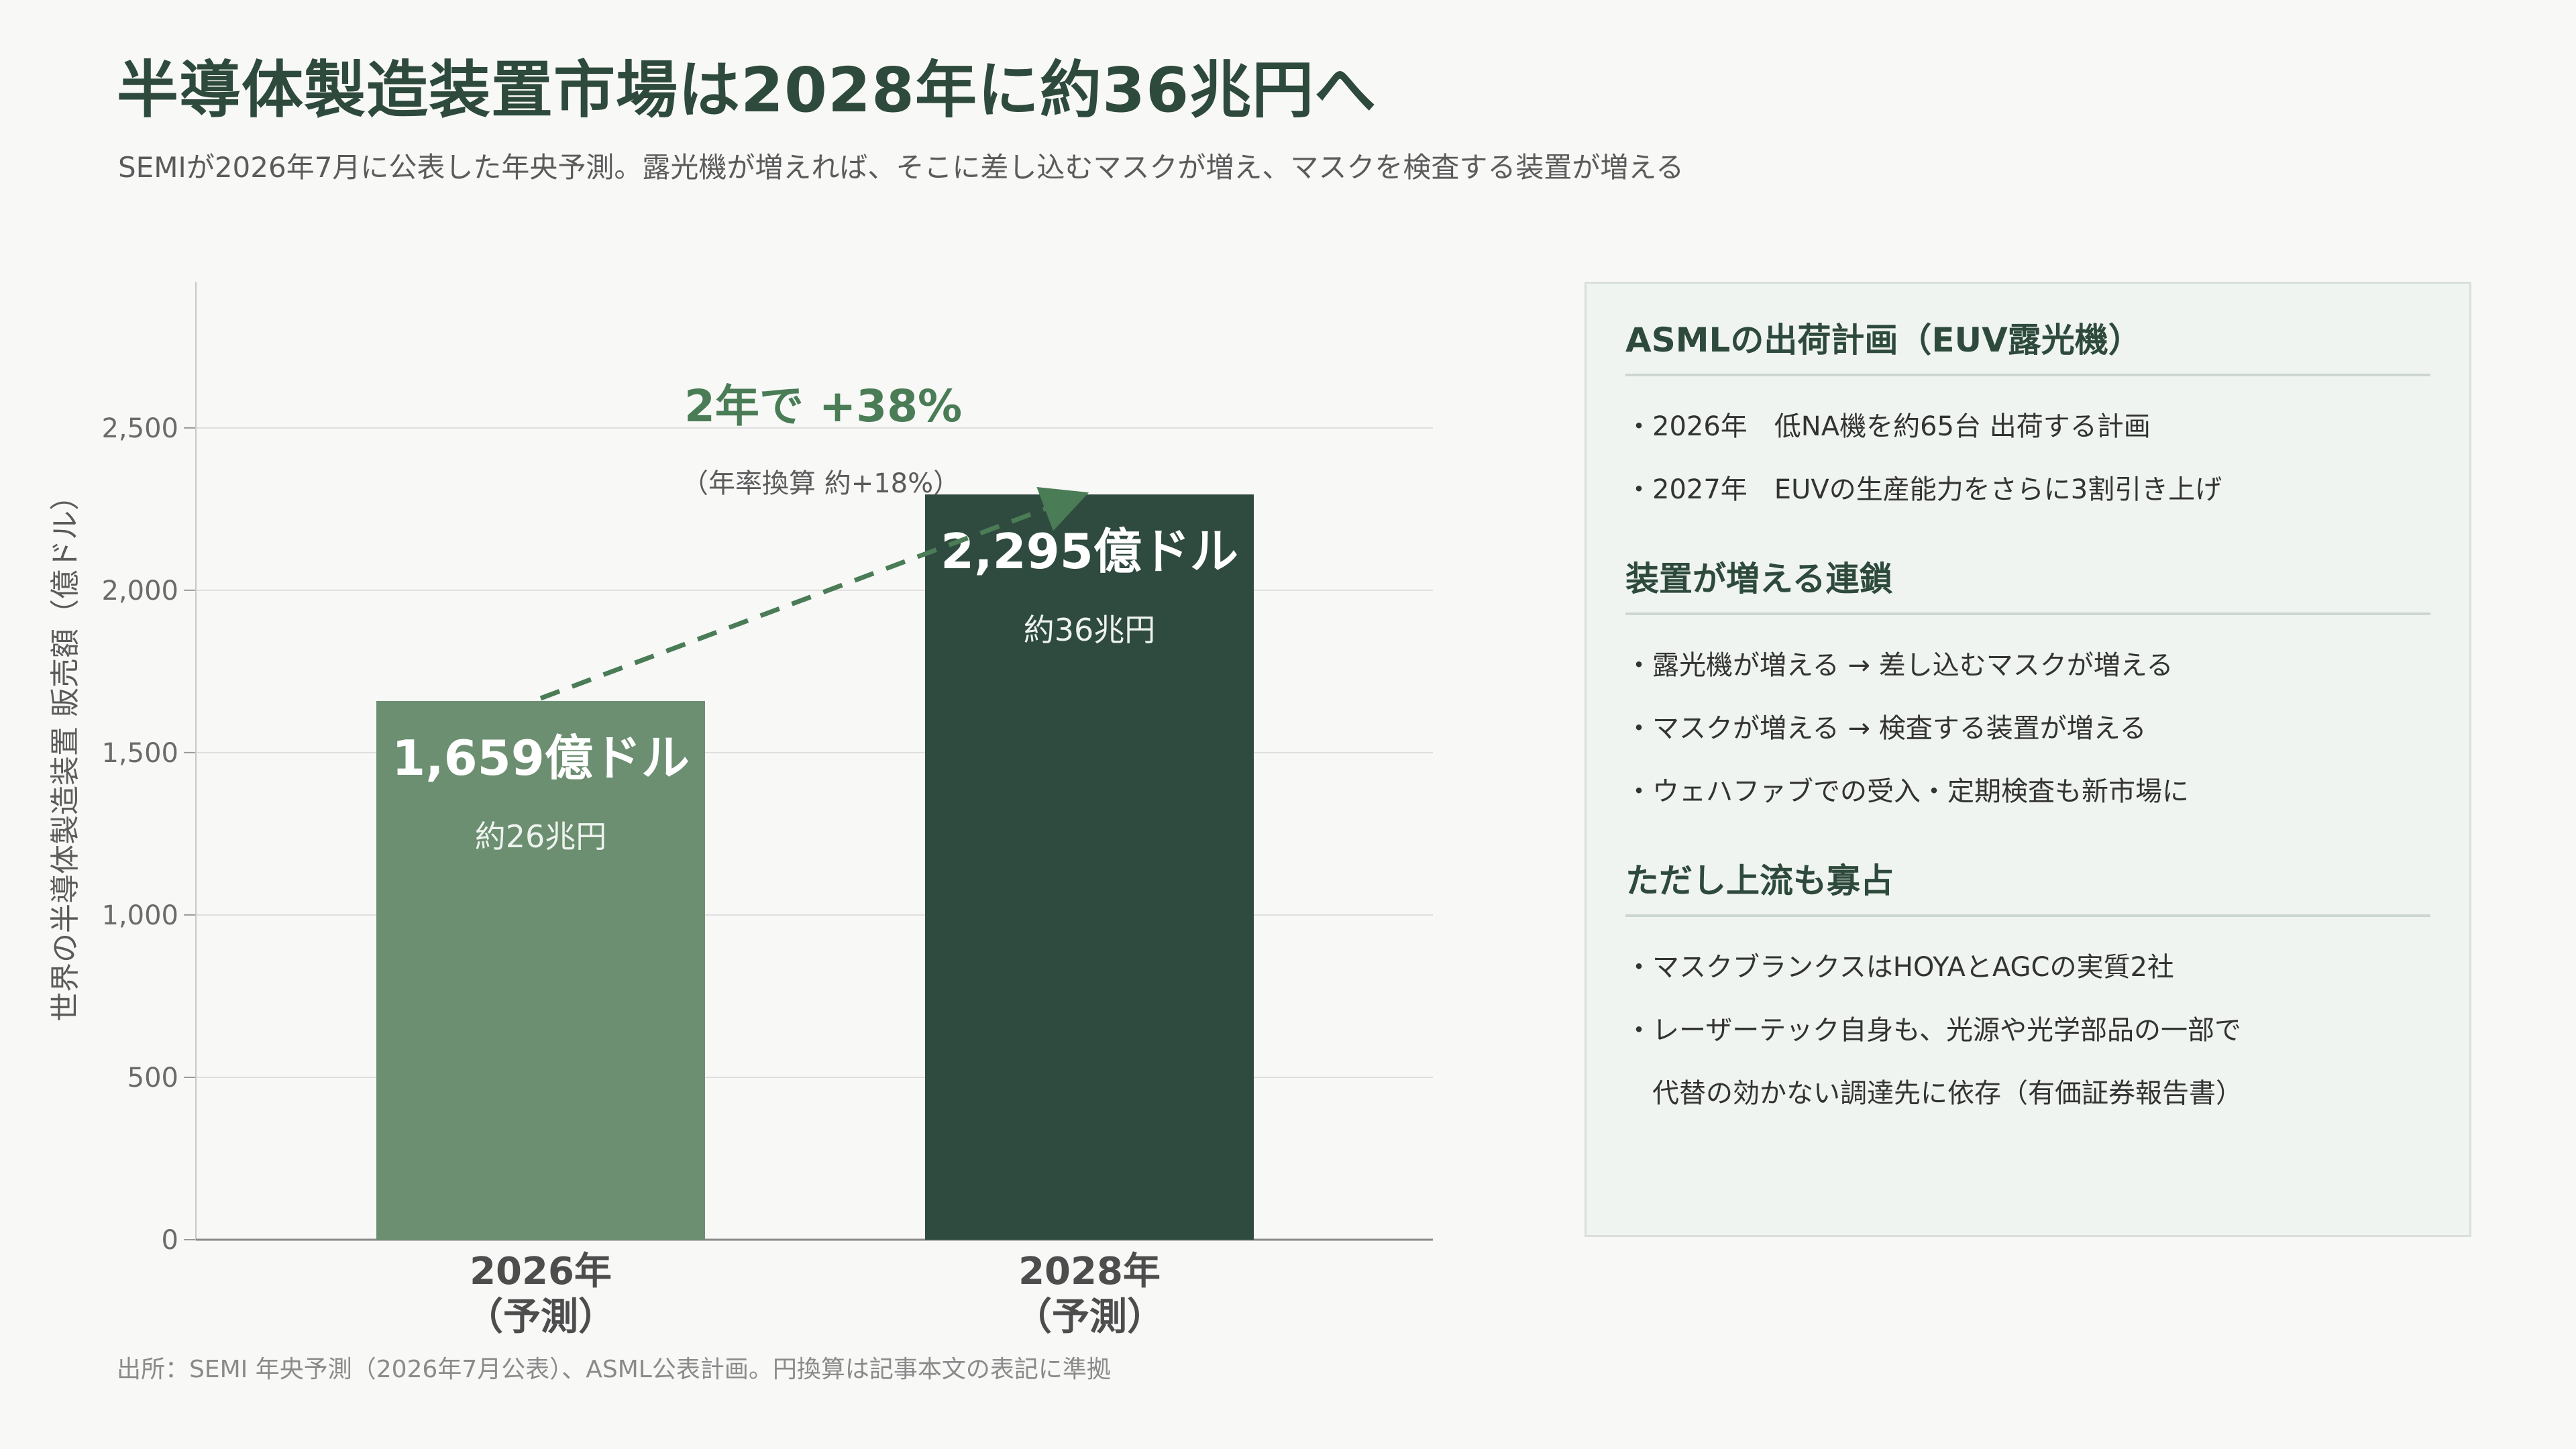 This screenshot has height=1449, width=2576. What do you see at coordinates (2027, 885) in the screenshot?
I see `panel-heading-upstream: ただし上流も寡占` at bounding box center [2027, 885].